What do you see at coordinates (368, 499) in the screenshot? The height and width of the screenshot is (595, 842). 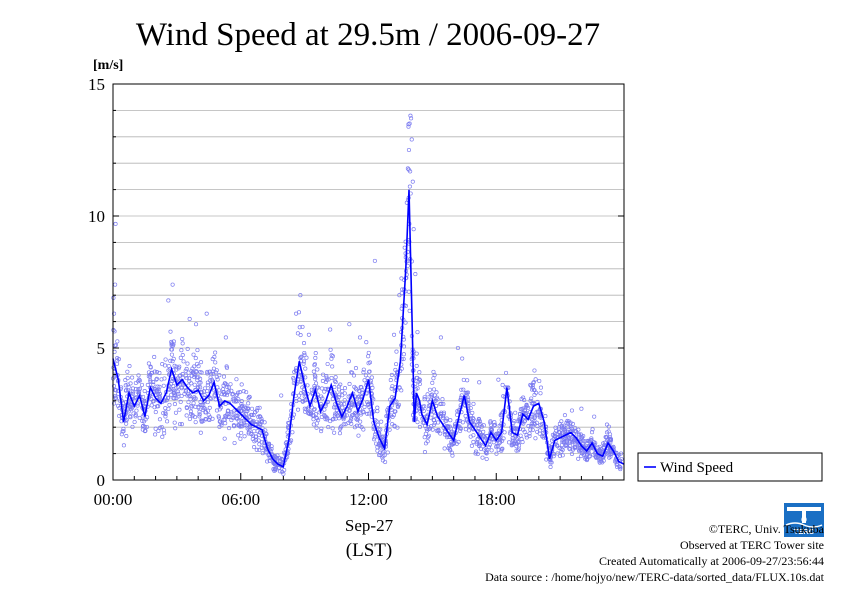 I see `x-tick-label: 12:00` at bounding box center [368, 499].